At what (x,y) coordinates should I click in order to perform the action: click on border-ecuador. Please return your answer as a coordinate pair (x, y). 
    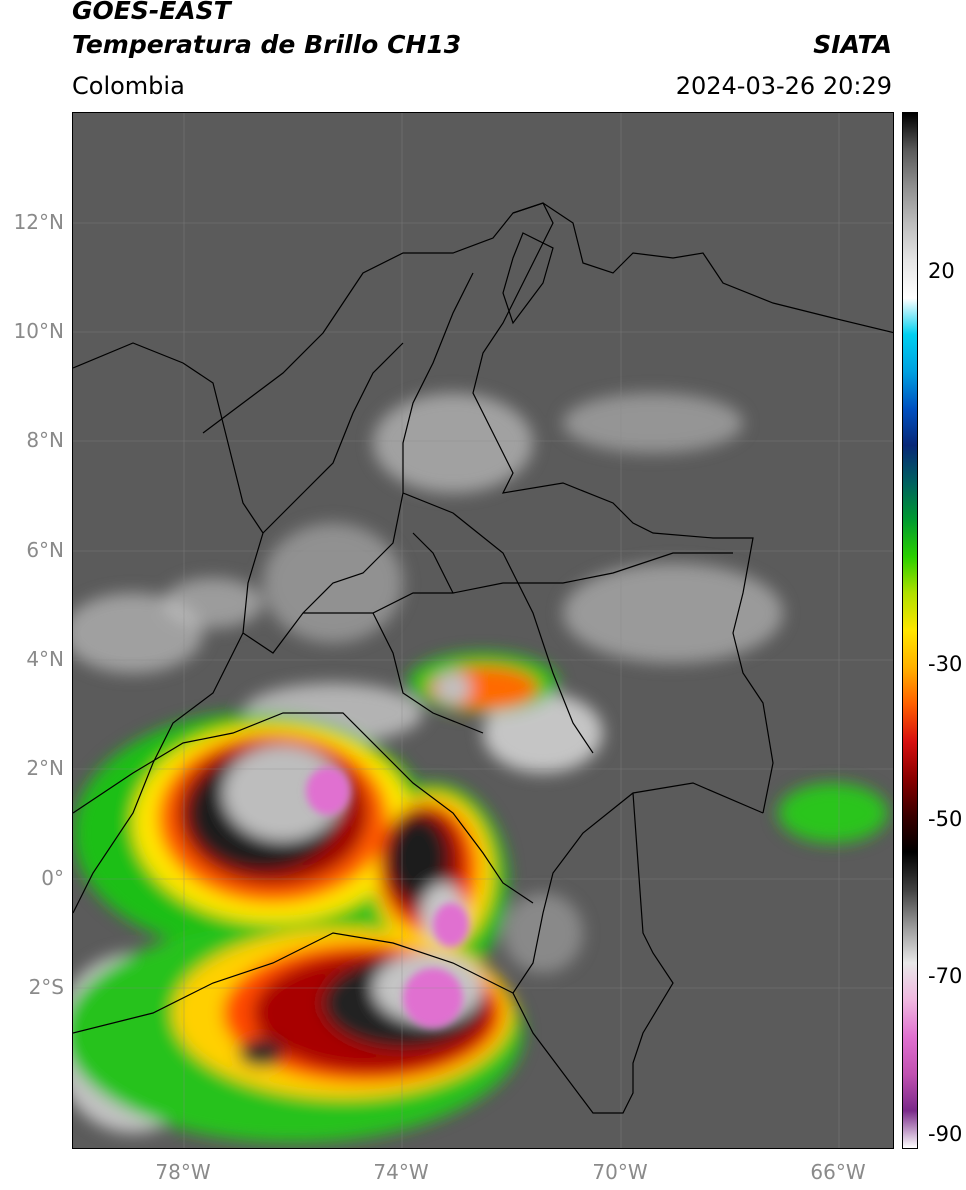
    Looking at the image, I should click on (303, 808).